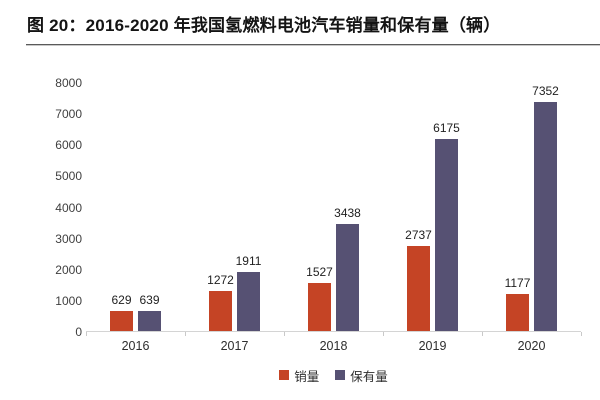 This screenshot has width=600, height=400. I want to click on x-tick-label-2018: 2018, so click(333, 346).